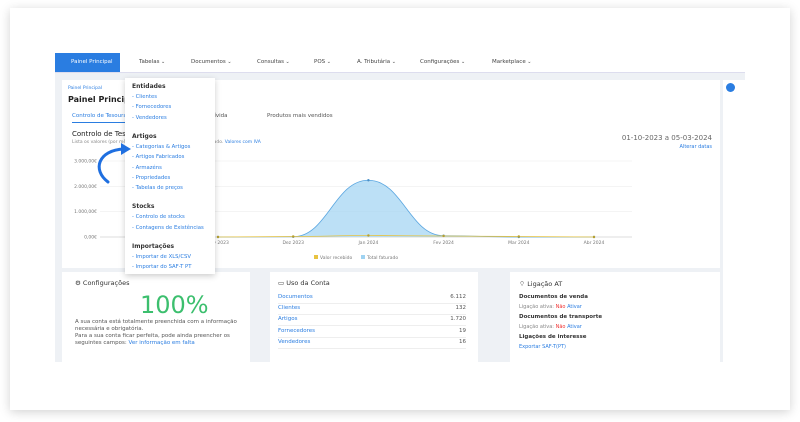  Describe the element at coordinates (372, 321) in the screenshot. I see `usage-row: Artigos 1.720` at that location.